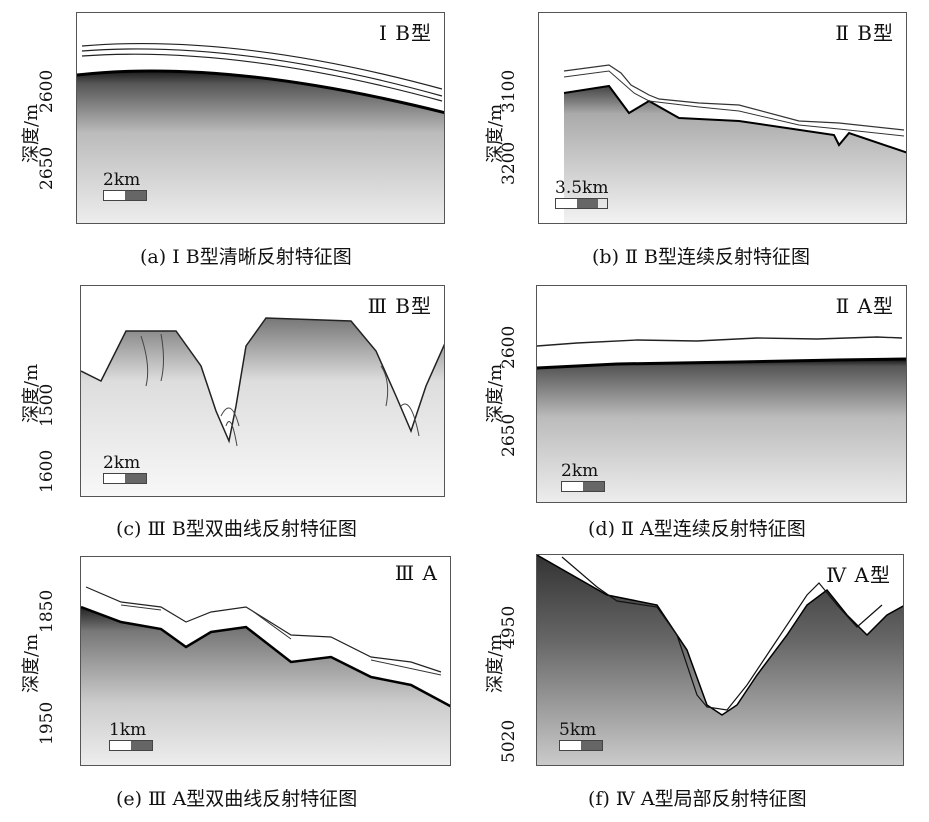 The image size is (929, 822). I want to click on type-label: Ⅲ B型, so click(399, 306).